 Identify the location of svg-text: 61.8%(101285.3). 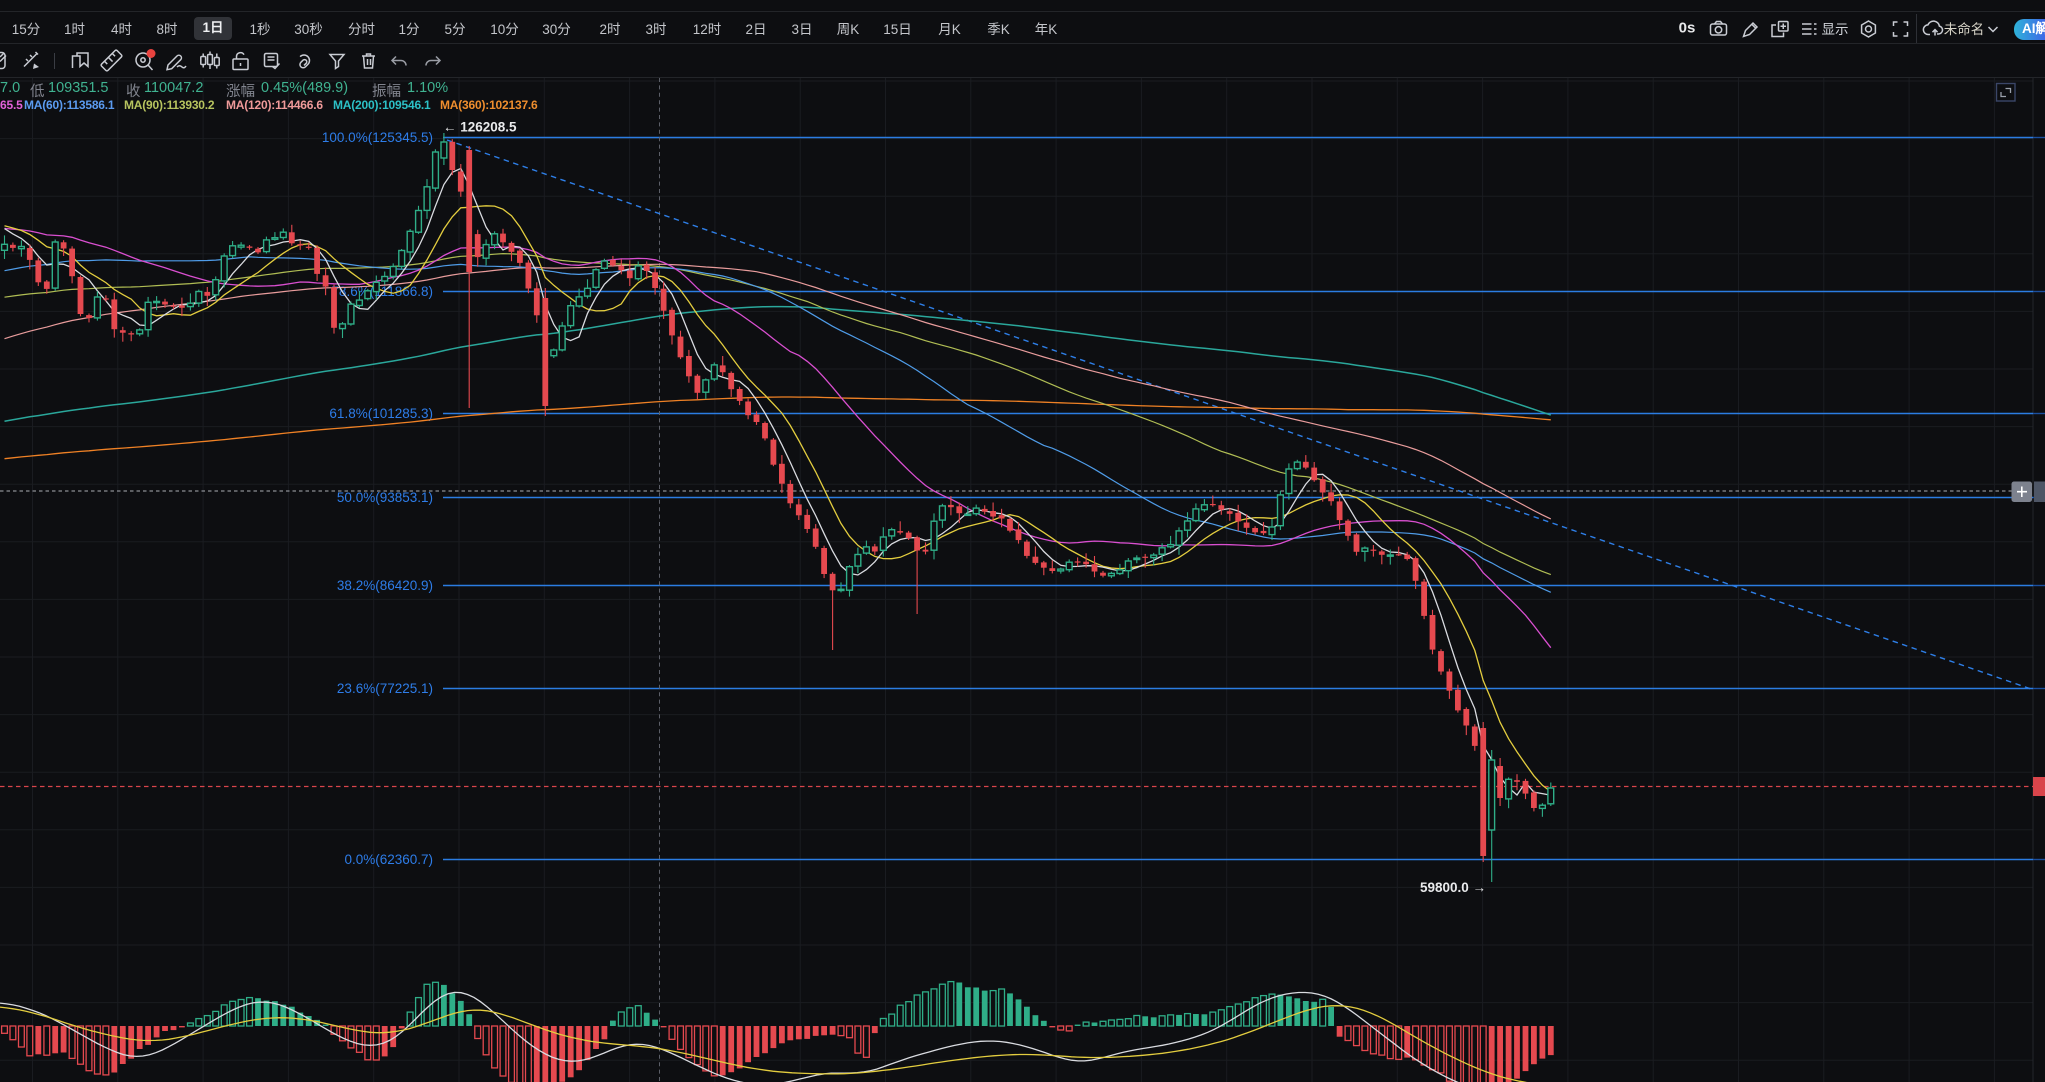
(381, 413).